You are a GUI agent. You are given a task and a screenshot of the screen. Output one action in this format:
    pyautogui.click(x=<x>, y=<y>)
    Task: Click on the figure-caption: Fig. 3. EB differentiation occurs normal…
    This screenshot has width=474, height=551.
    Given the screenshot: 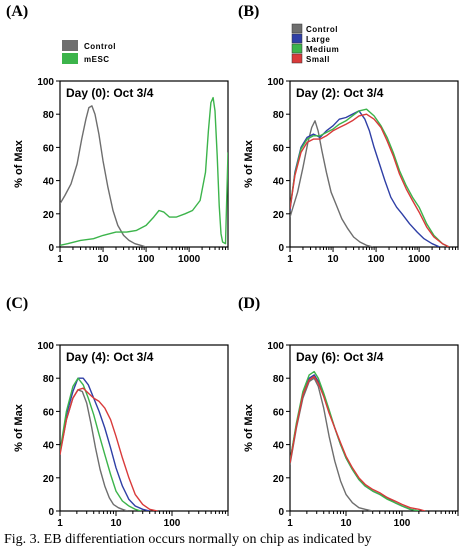 What is the action you would take?
    pyautogui.click(x=188, y=539)
    